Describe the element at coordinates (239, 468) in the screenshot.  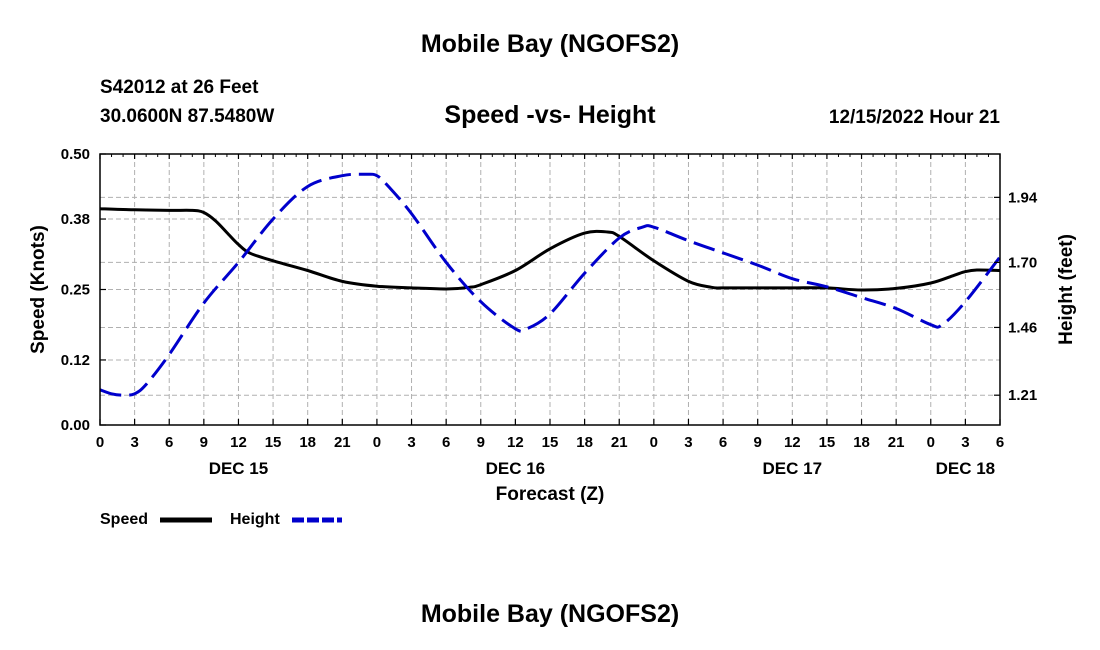
I see `day-label: DEC 15` at that location.